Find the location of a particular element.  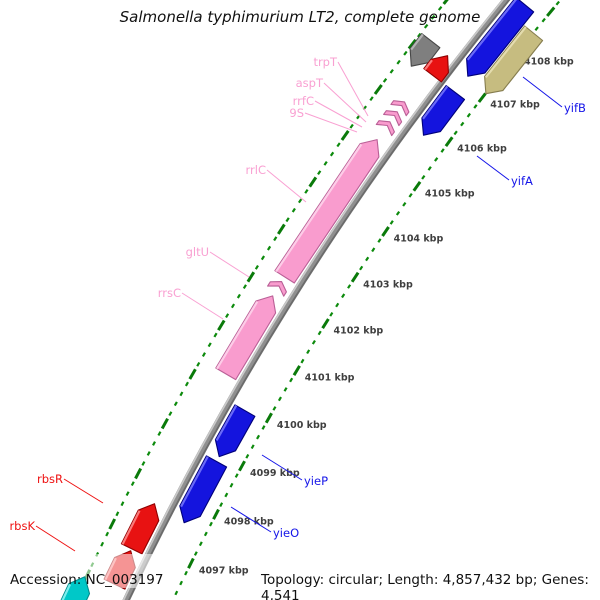

gene-yifA is located at coordinates (443, 110).